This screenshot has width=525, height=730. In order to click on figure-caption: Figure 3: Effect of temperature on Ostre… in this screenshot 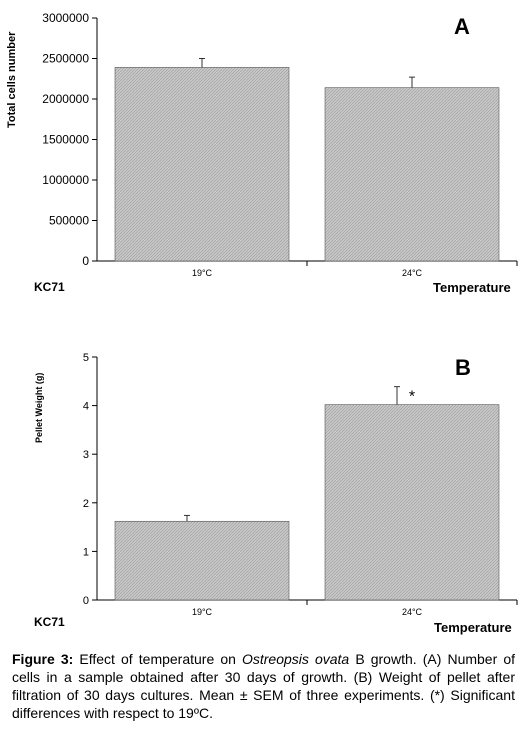, I will do `click(263, 686)`.